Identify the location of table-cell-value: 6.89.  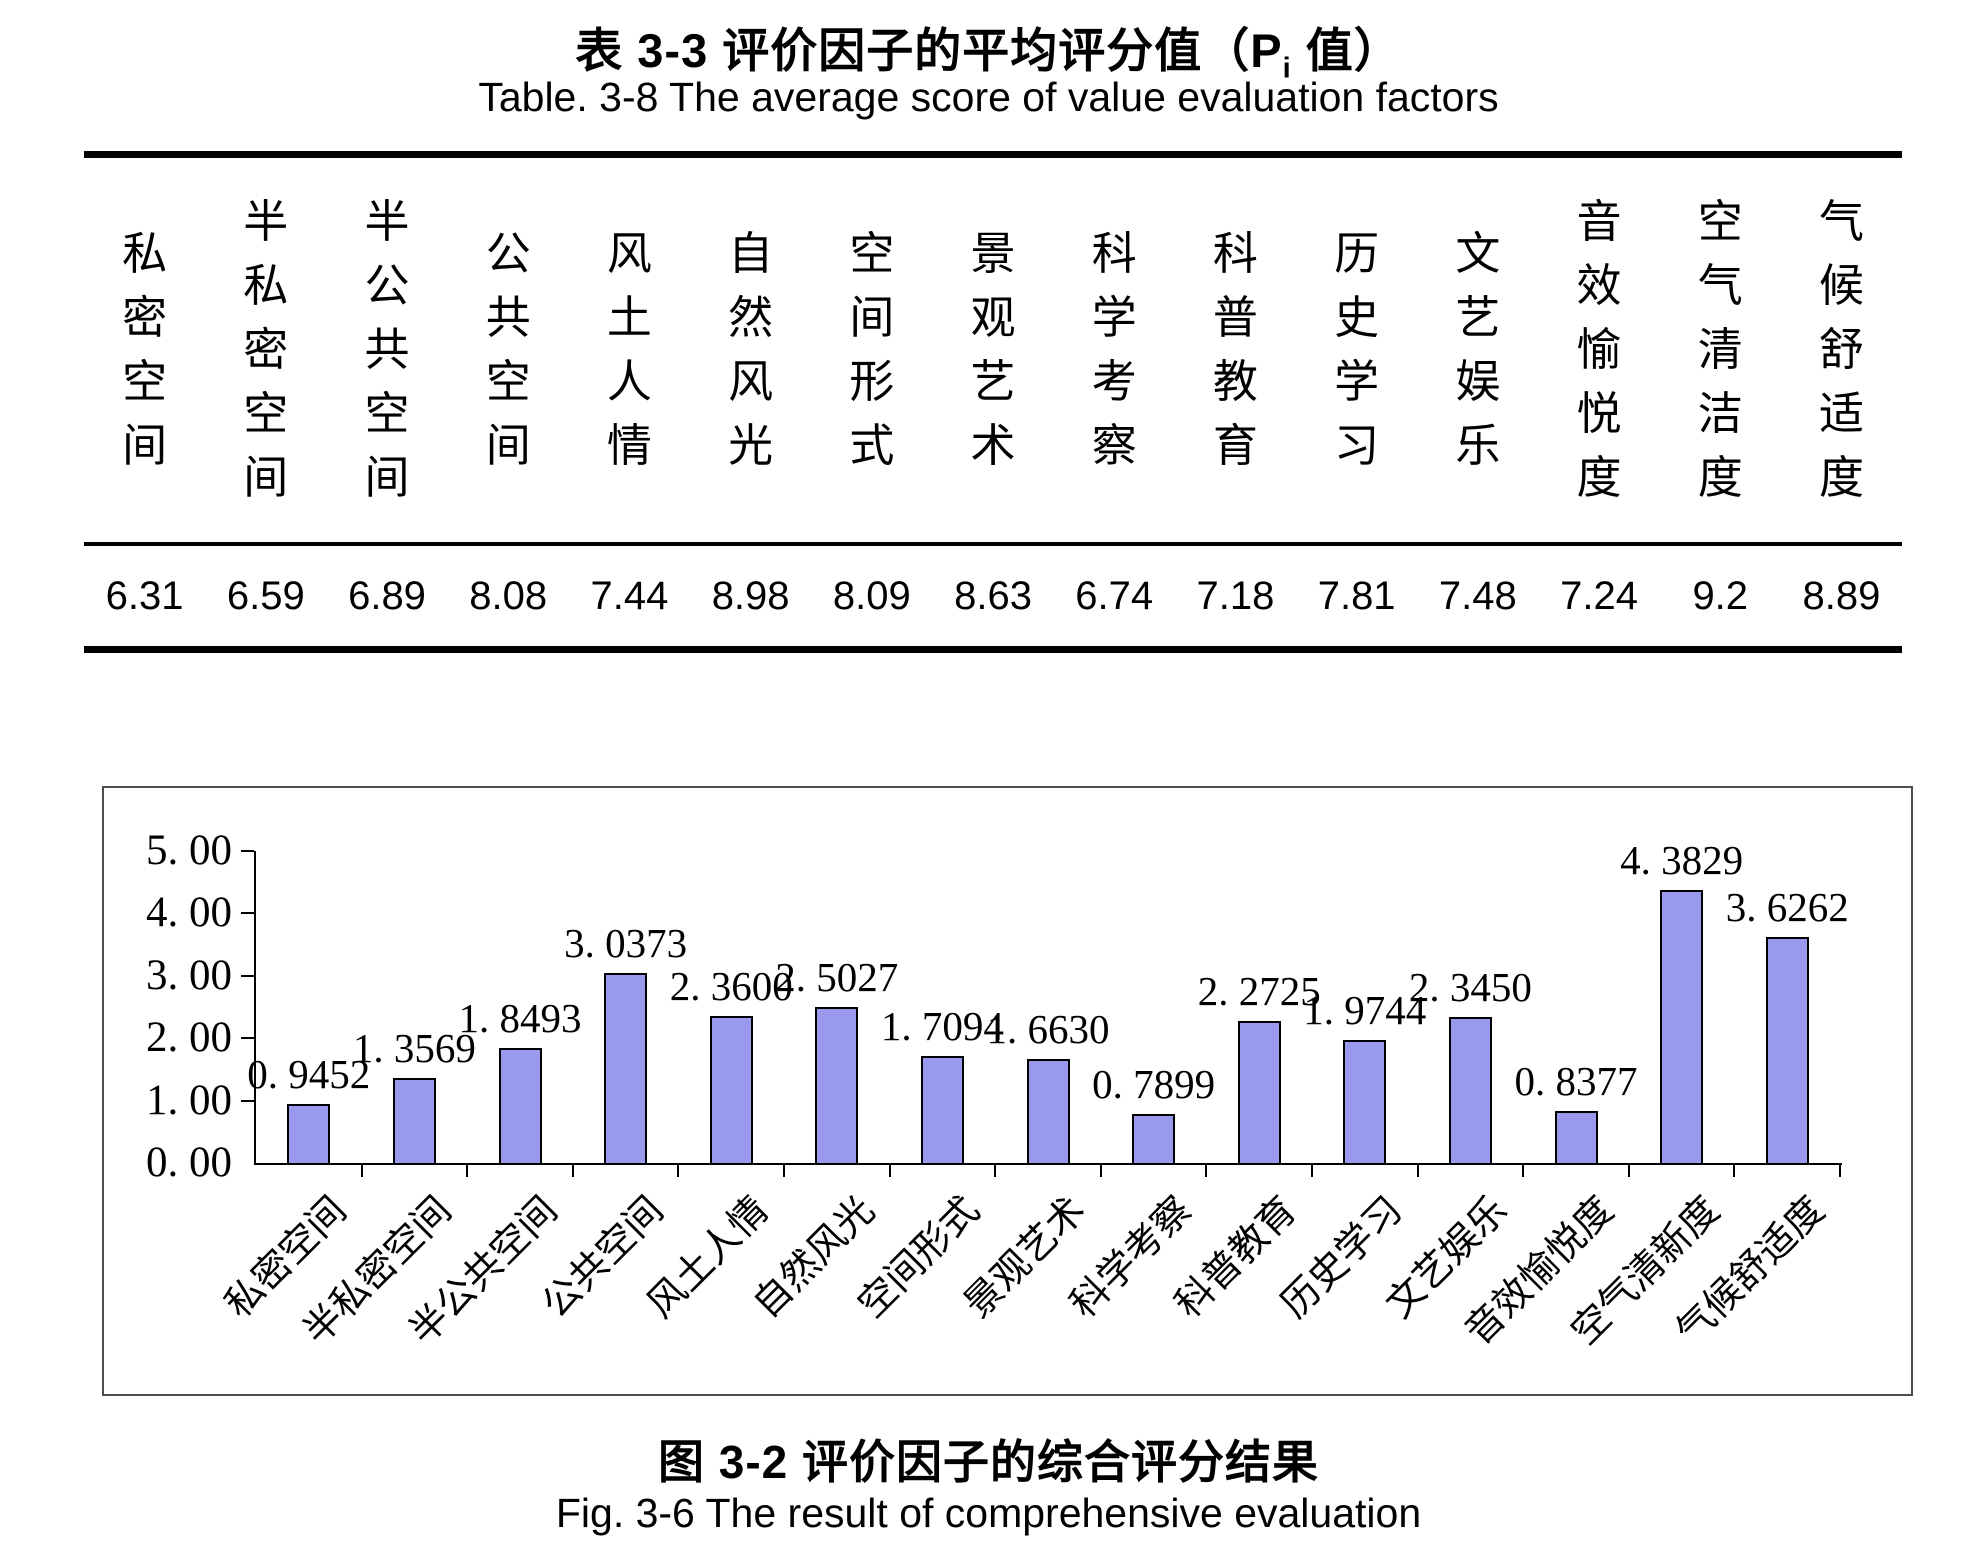
(387, 595).